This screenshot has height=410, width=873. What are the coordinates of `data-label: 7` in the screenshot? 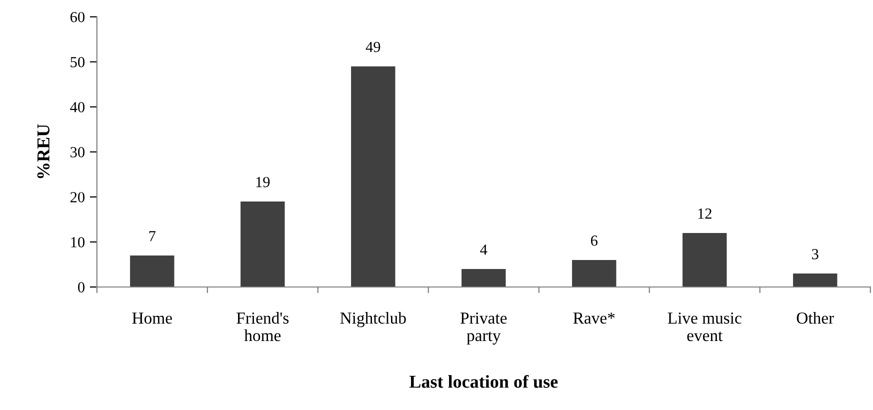 It's located at (152, 236).